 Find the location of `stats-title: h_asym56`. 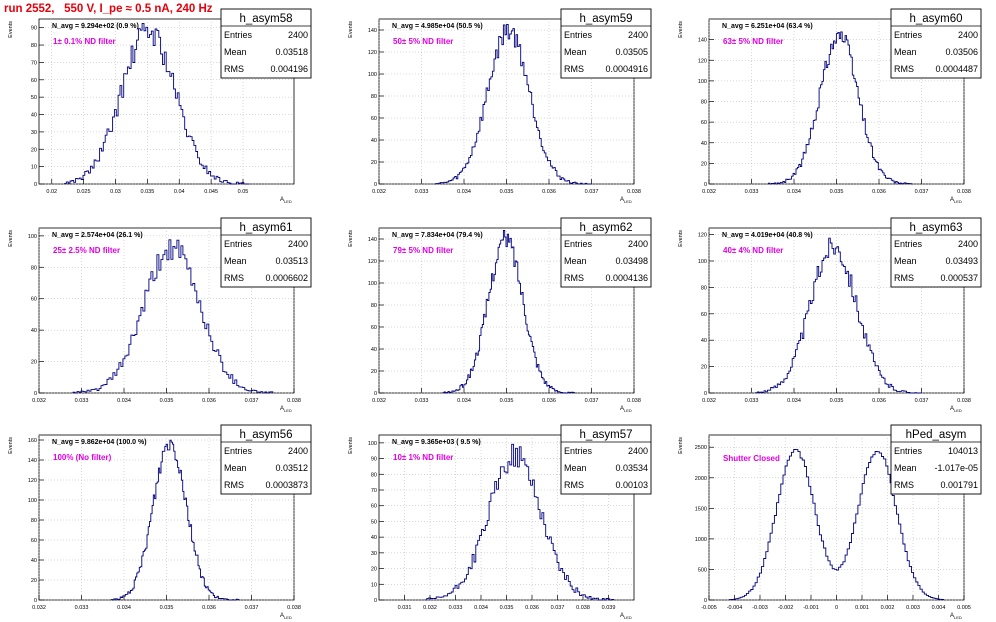

stats-title: h_asym56 is located at coordinates (265, 435).